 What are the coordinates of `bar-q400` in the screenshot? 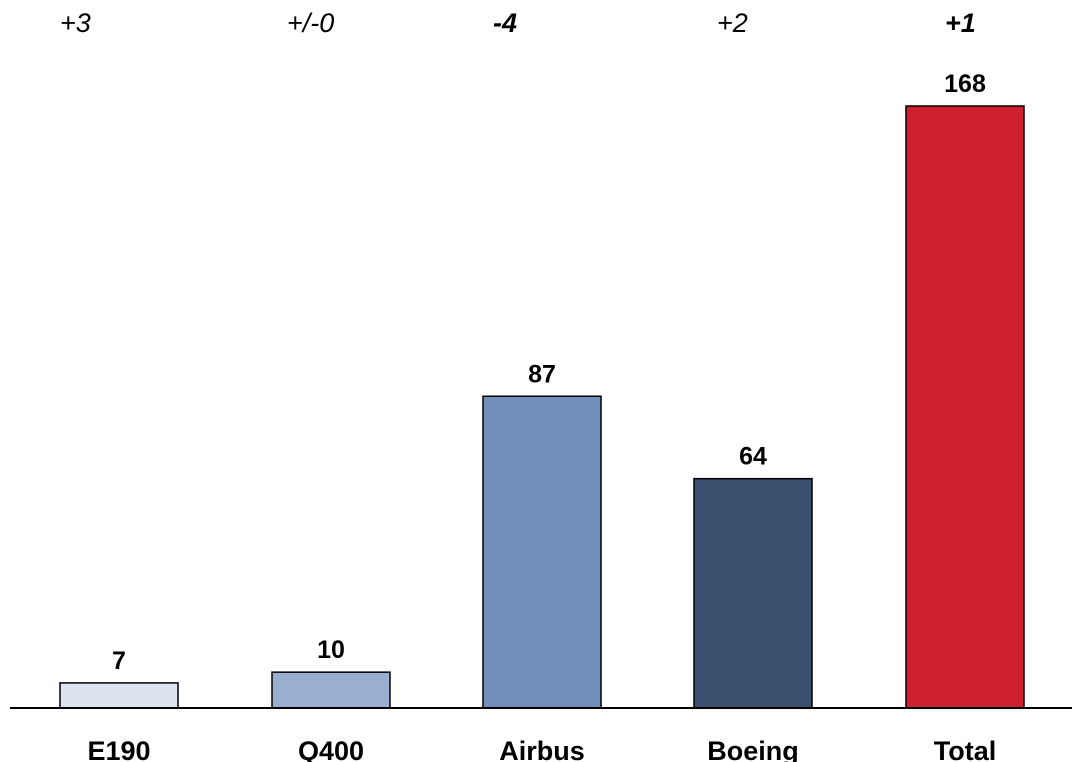 It's located at (331, 690).